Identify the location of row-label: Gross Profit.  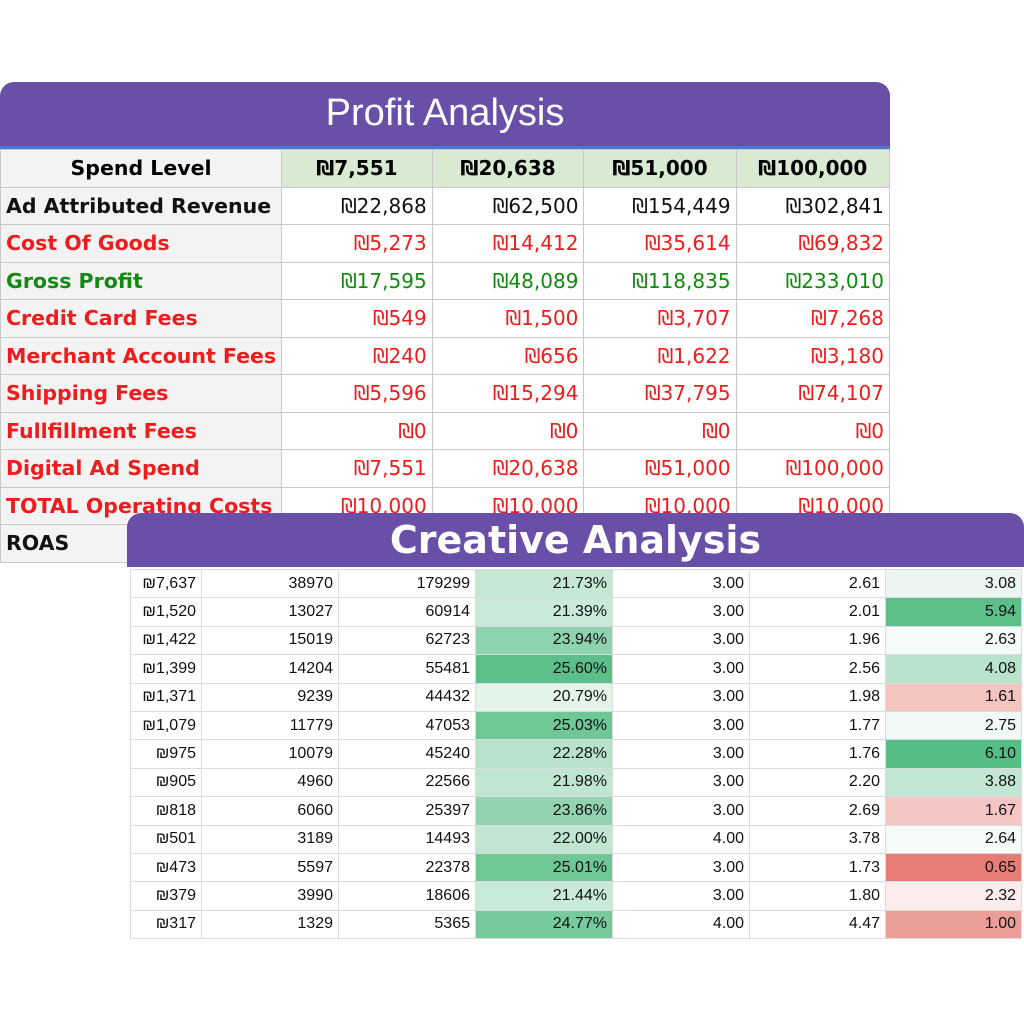
(141, 280).